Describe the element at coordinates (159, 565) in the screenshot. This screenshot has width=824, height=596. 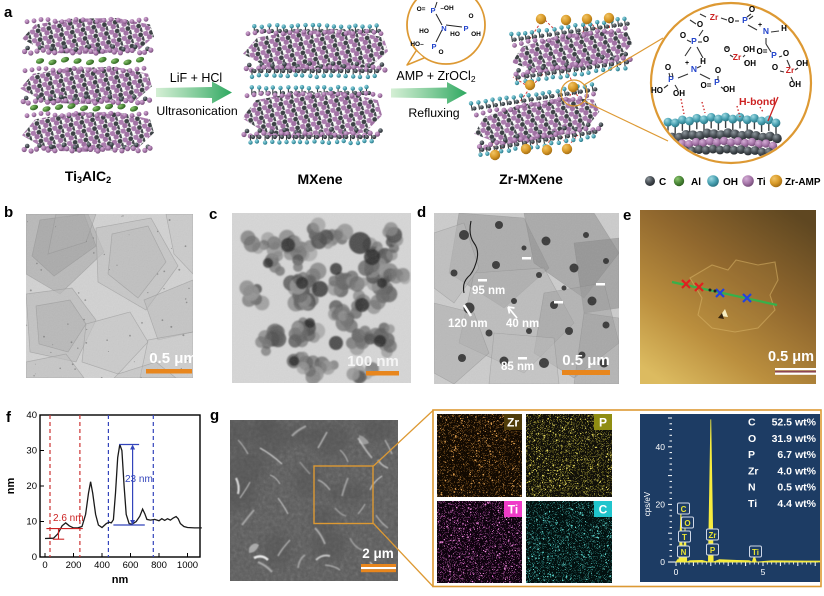
I see `svg-text: 800` at that location.